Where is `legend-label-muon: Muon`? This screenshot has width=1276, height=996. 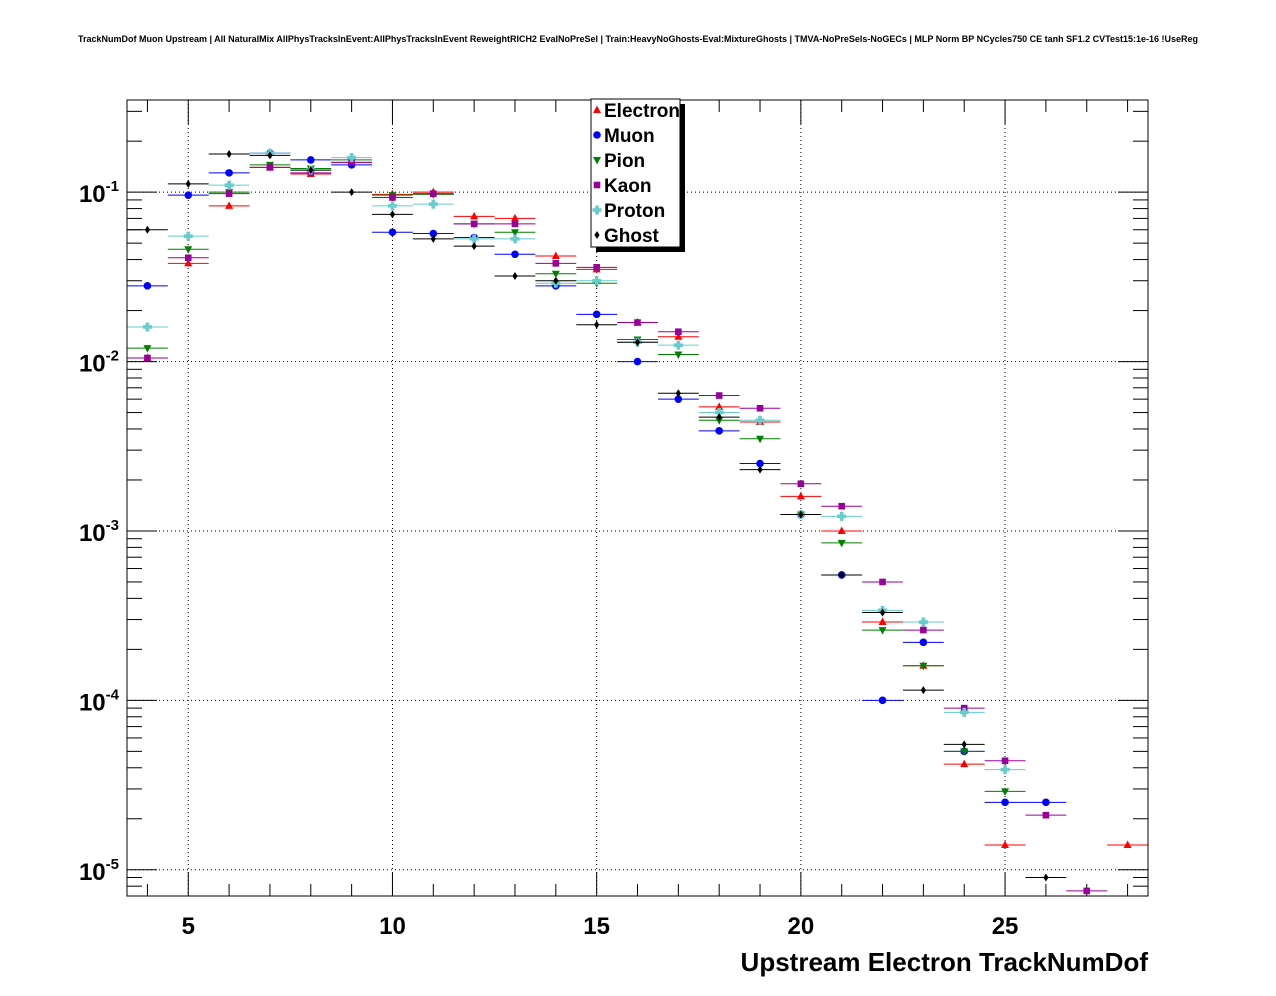 legend-label-muon: Muon is located at coordinates (629, 136).